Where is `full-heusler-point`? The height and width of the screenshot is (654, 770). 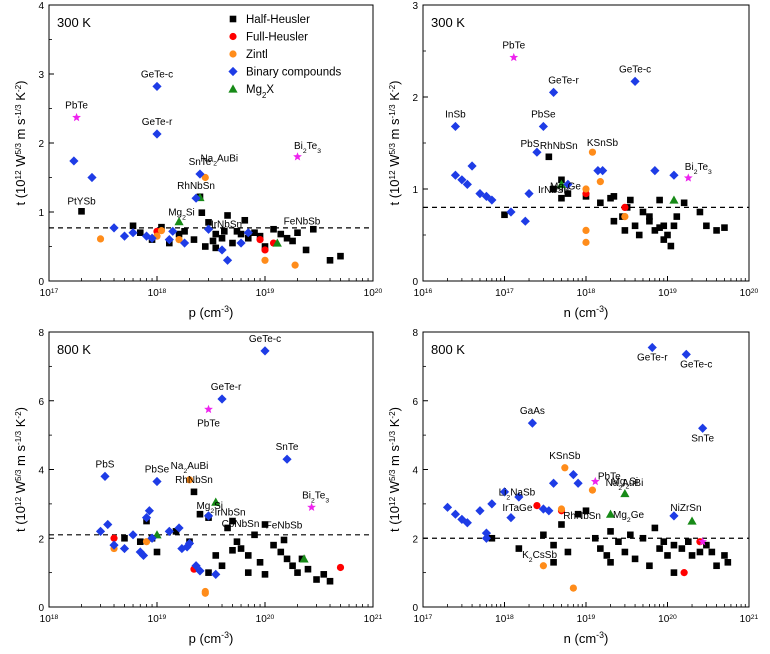
full-heusler-point is located at coordinates (265, 250).